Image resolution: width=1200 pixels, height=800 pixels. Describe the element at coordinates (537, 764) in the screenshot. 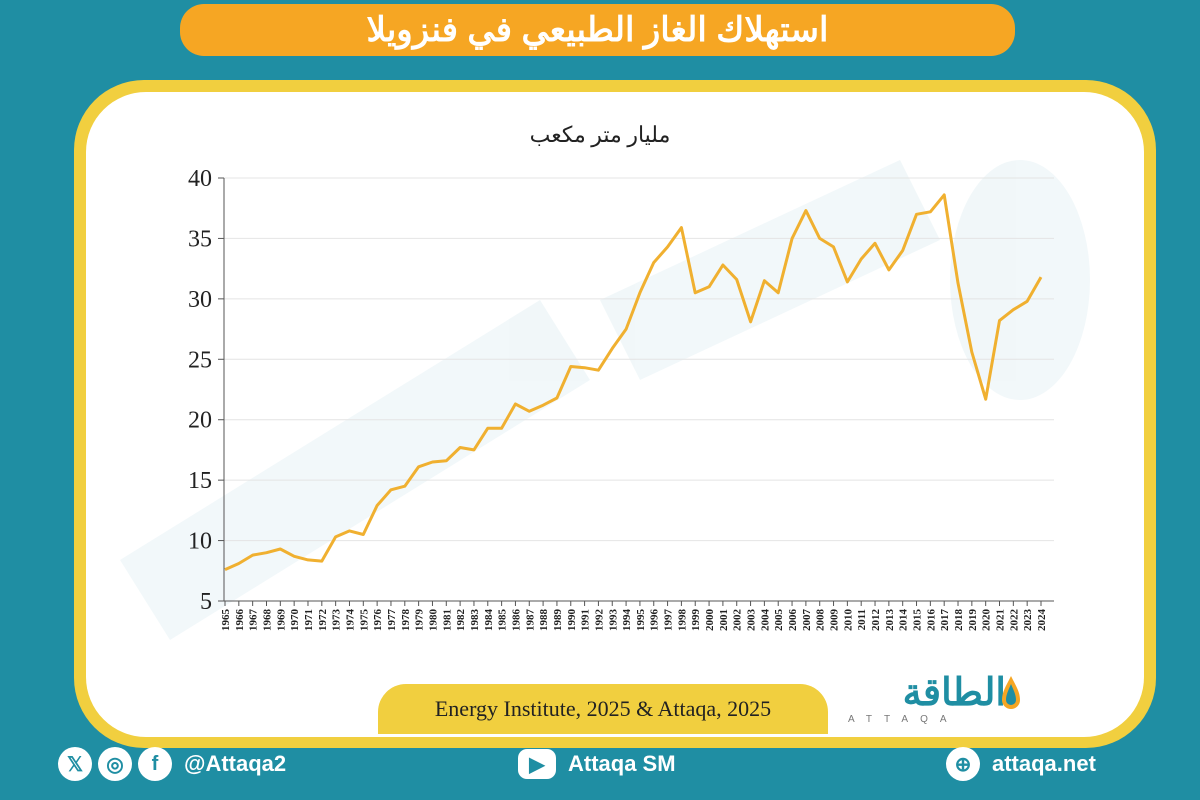

I see `youtube-icon: ▶` at that location.